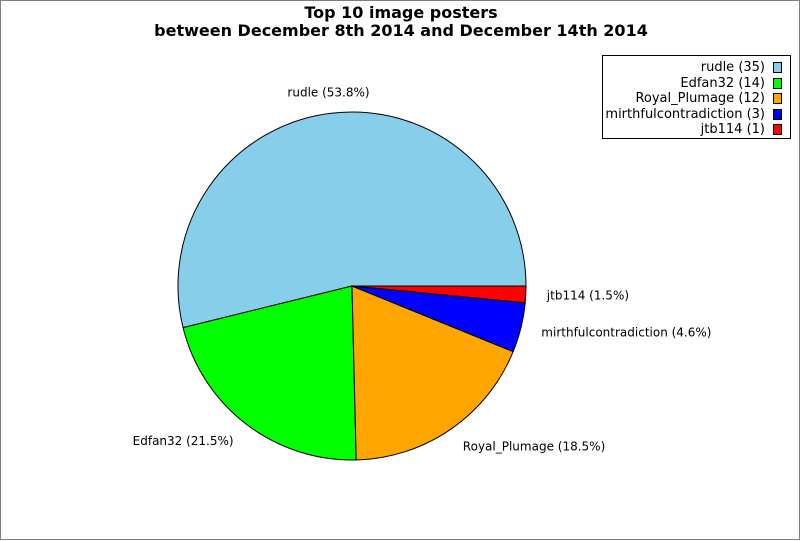 This screenshot has width=800, height=541. Describe the element at coordinates (269, 373) in the screenshot. I see `pie-slice-edfan32` at that location.